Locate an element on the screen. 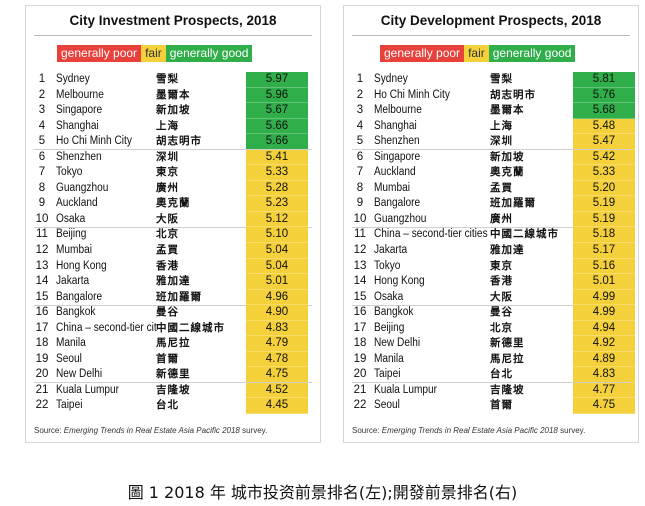 Image resolution: width=645 pixels, height=506 pixels. score-cell: 4.89 is located at coordinates (604, 359).